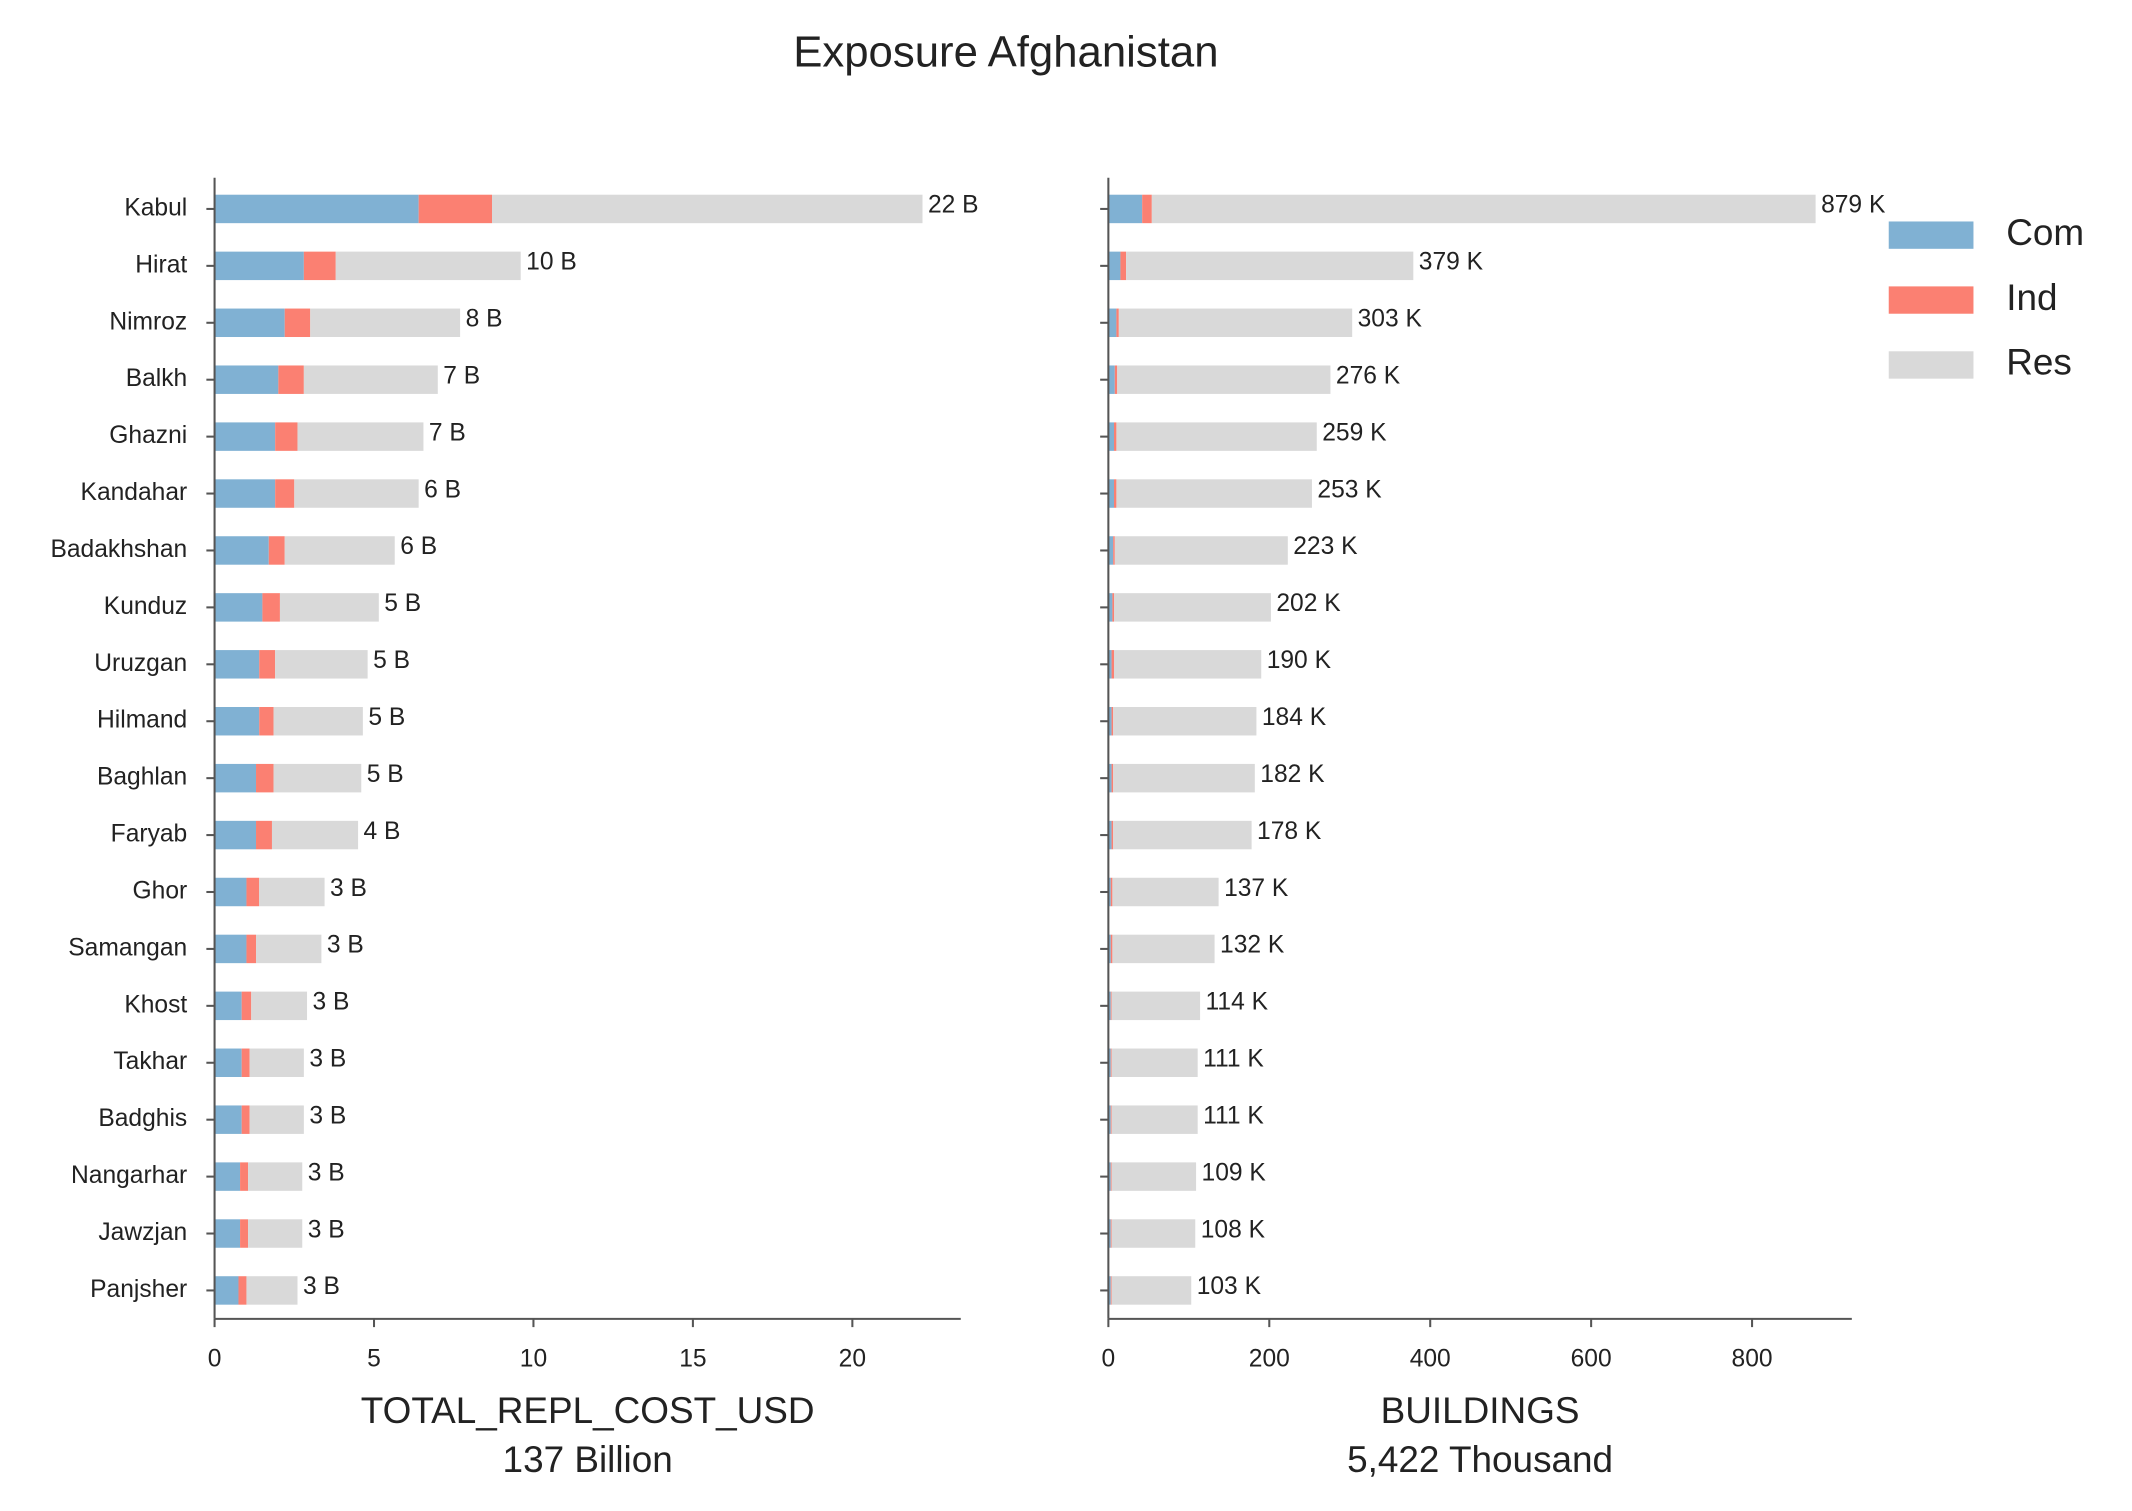 This screenshot has width=2132, height=1511. What do you see at coordinates (1269, 1358) in the screenshot?
I see `x-tick-label: 200` at bounding box center [1269, 1358].